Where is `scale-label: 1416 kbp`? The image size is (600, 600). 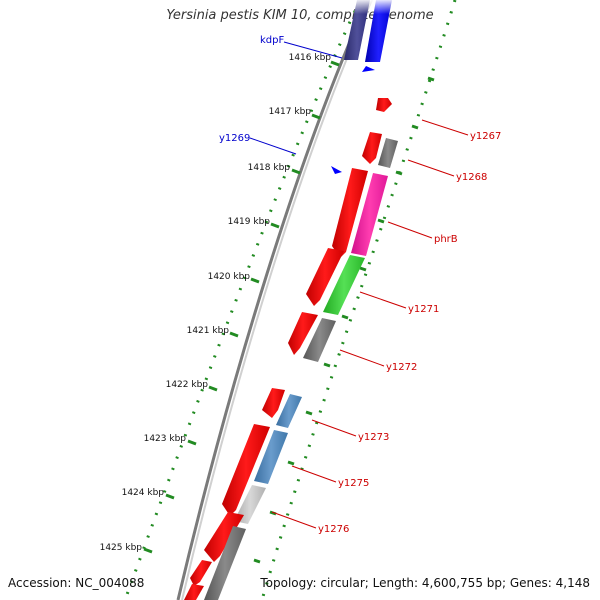 scale-label: 1416 kbp is located at coordinates (310, 58).